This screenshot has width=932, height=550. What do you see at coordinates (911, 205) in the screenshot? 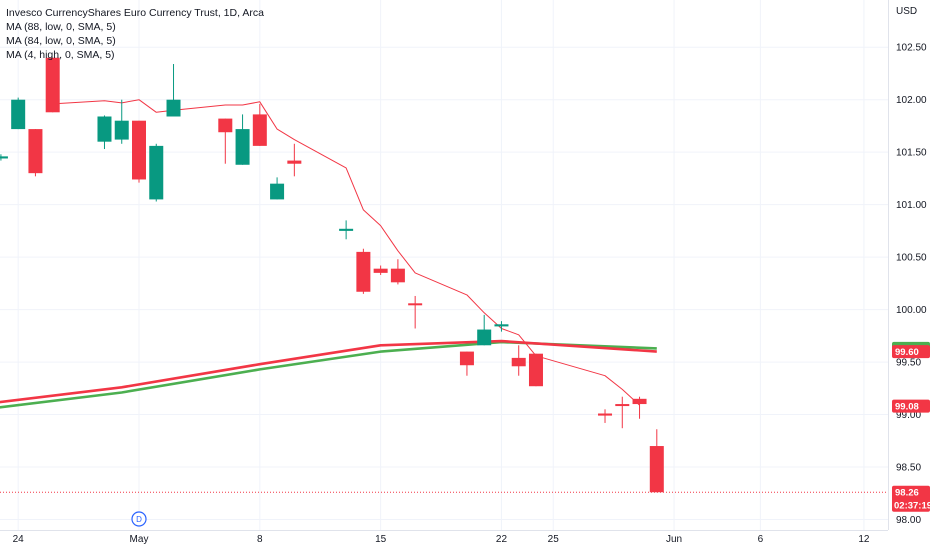
I see `y-tick-label: 101.00` at bounding box center [911, 205].